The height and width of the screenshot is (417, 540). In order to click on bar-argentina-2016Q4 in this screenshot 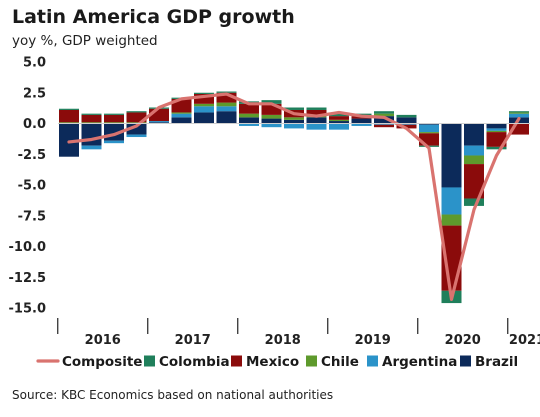, I will do `click(136, 136)`.